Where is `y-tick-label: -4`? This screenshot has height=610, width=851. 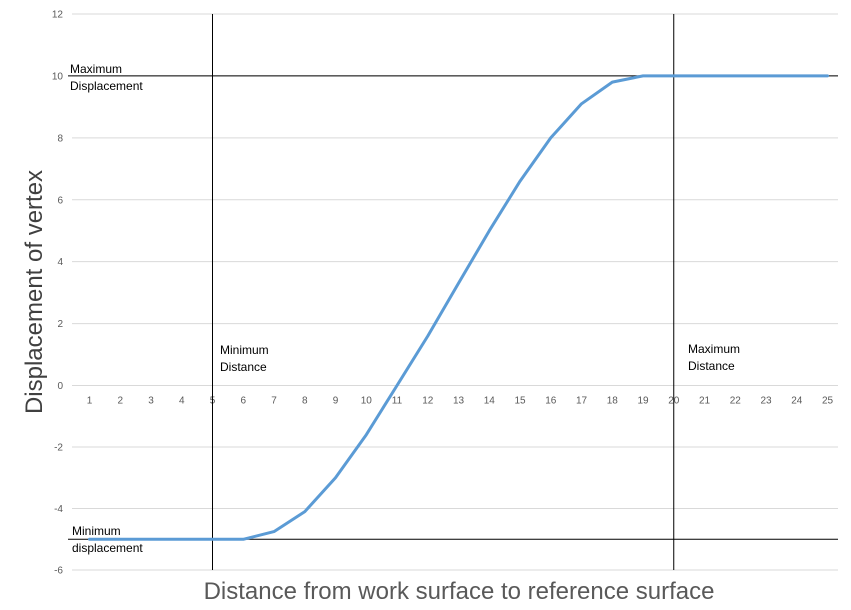
y-tick-label: -4 is located at coordinates (58, 509).